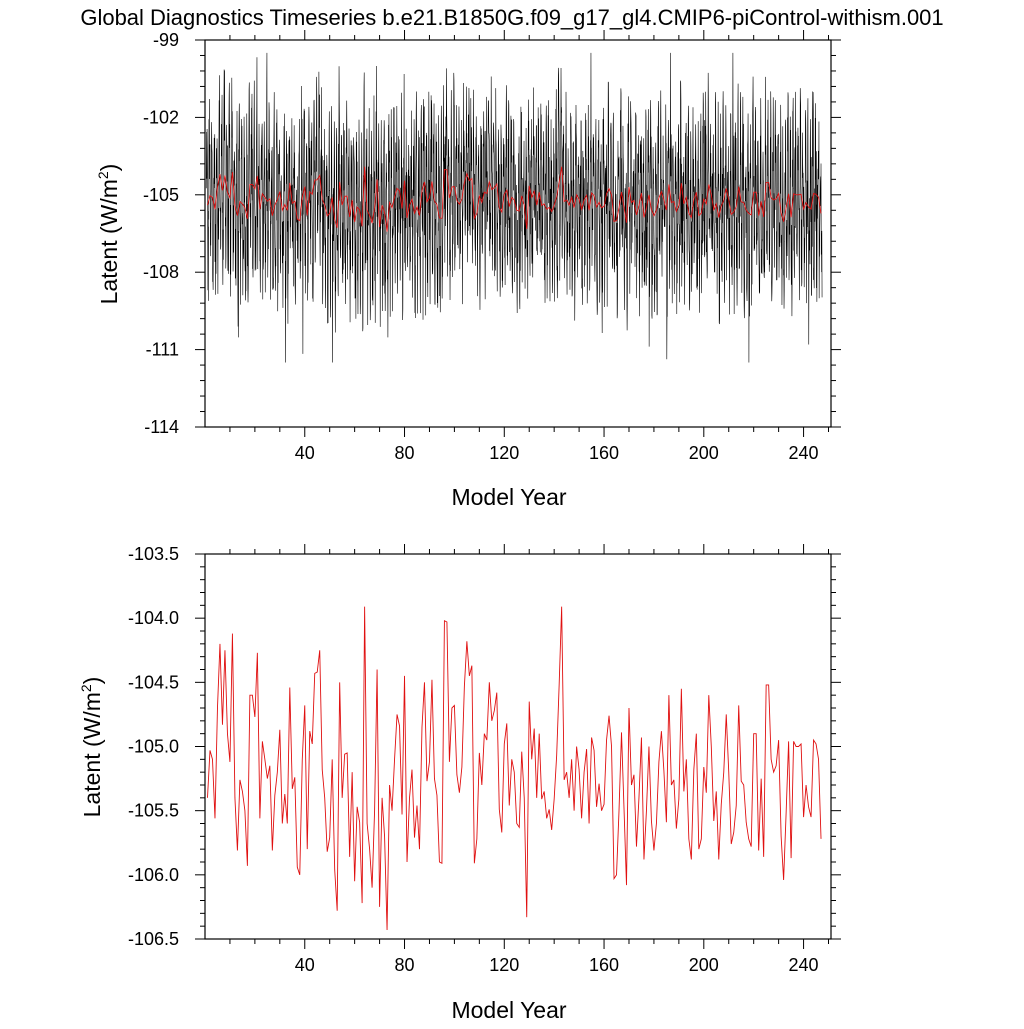  I want to click on y-tick-label: -105.5, so click(153, 811).